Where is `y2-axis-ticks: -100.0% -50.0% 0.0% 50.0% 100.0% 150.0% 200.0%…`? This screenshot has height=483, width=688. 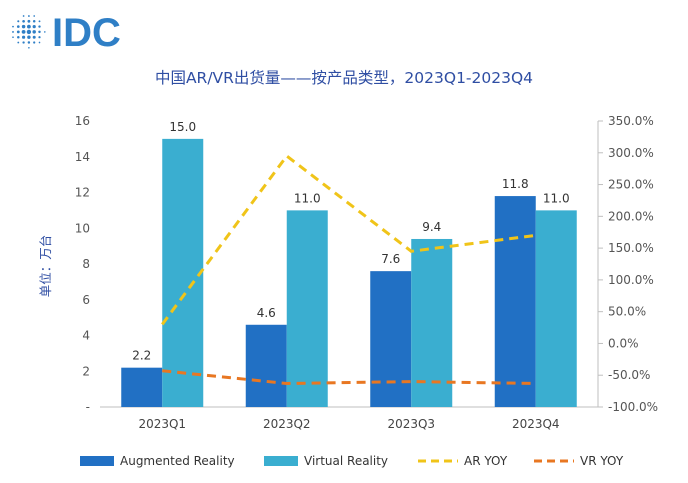 y2-axis-ticks: -100.0% -50.0% 0.0% 50.0% 100.0% 150.0% 200.0%… is located at coordinates (628, 264).